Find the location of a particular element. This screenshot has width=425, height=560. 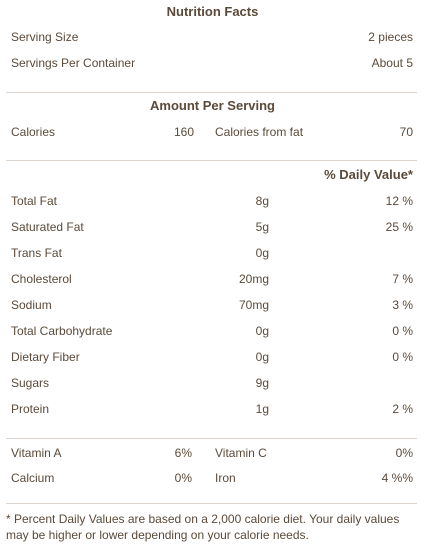

calcium-value: 0% is located at coordinates (183, 478).